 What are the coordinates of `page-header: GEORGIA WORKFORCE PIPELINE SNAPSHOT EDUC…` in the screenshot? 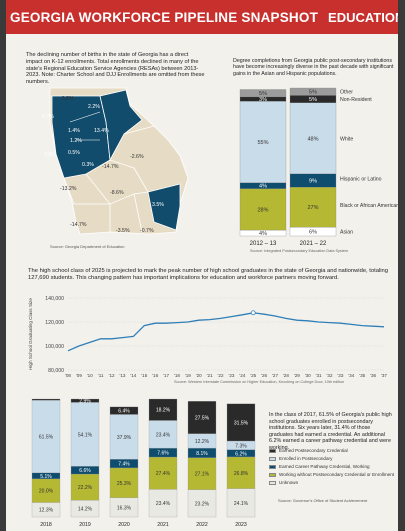 It's located at (202, 17).